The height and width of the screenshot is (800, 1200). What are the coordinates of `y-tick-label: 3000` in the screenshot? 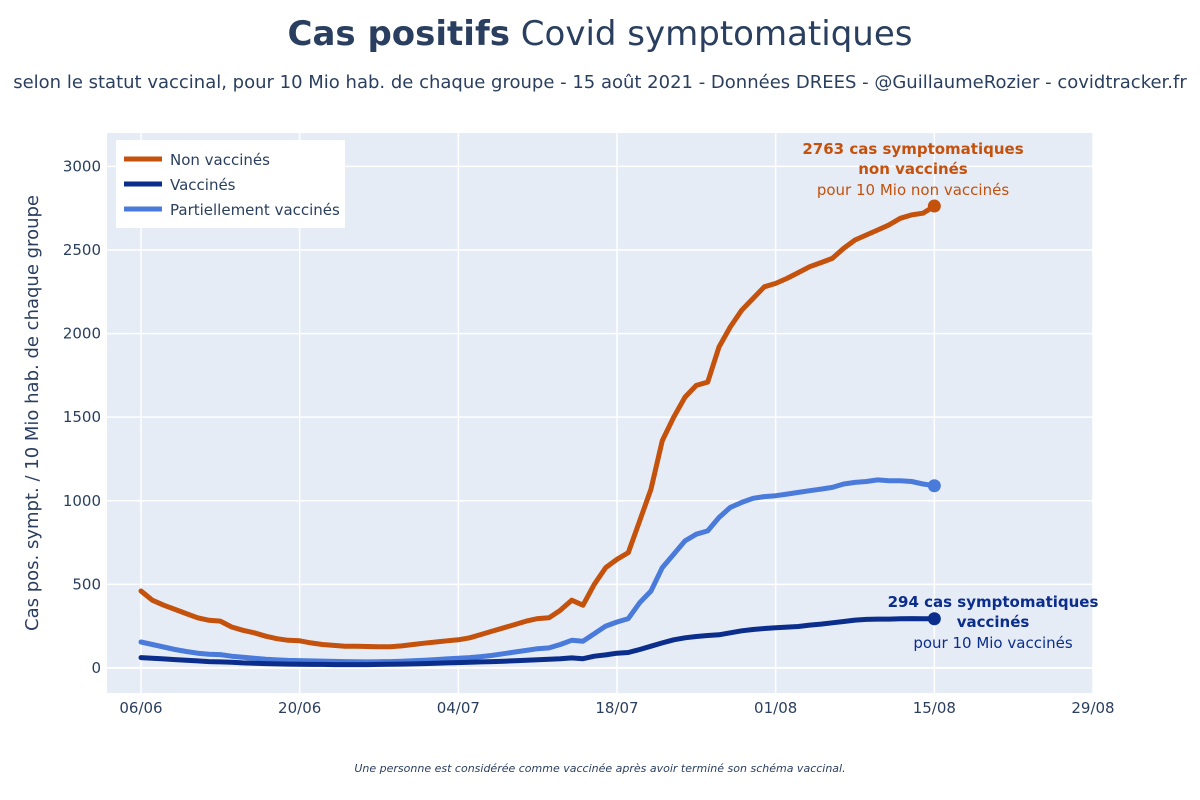 It's located at (82, 166).